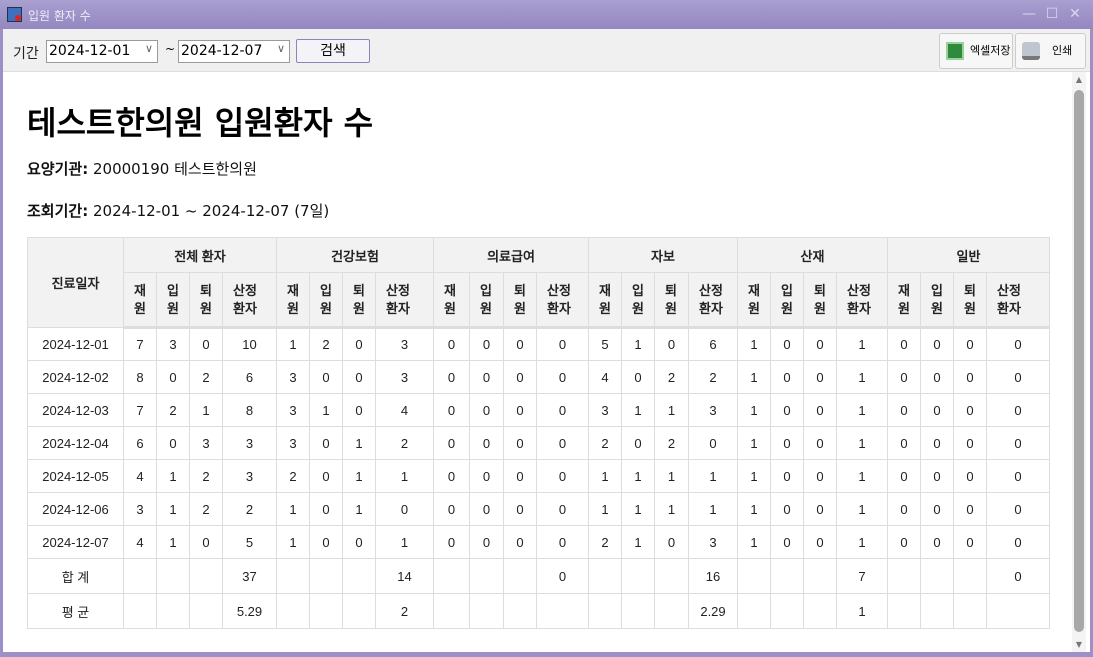 Image resolution: width=1093 pixels, height=657 pixels. I want to click on table-row: 2024-12-01 7 3 0 10 1 2 0 3 0 0 0 0 5 1 0 6 1 0 0 1 0 0 0 0, so click(538, 344).